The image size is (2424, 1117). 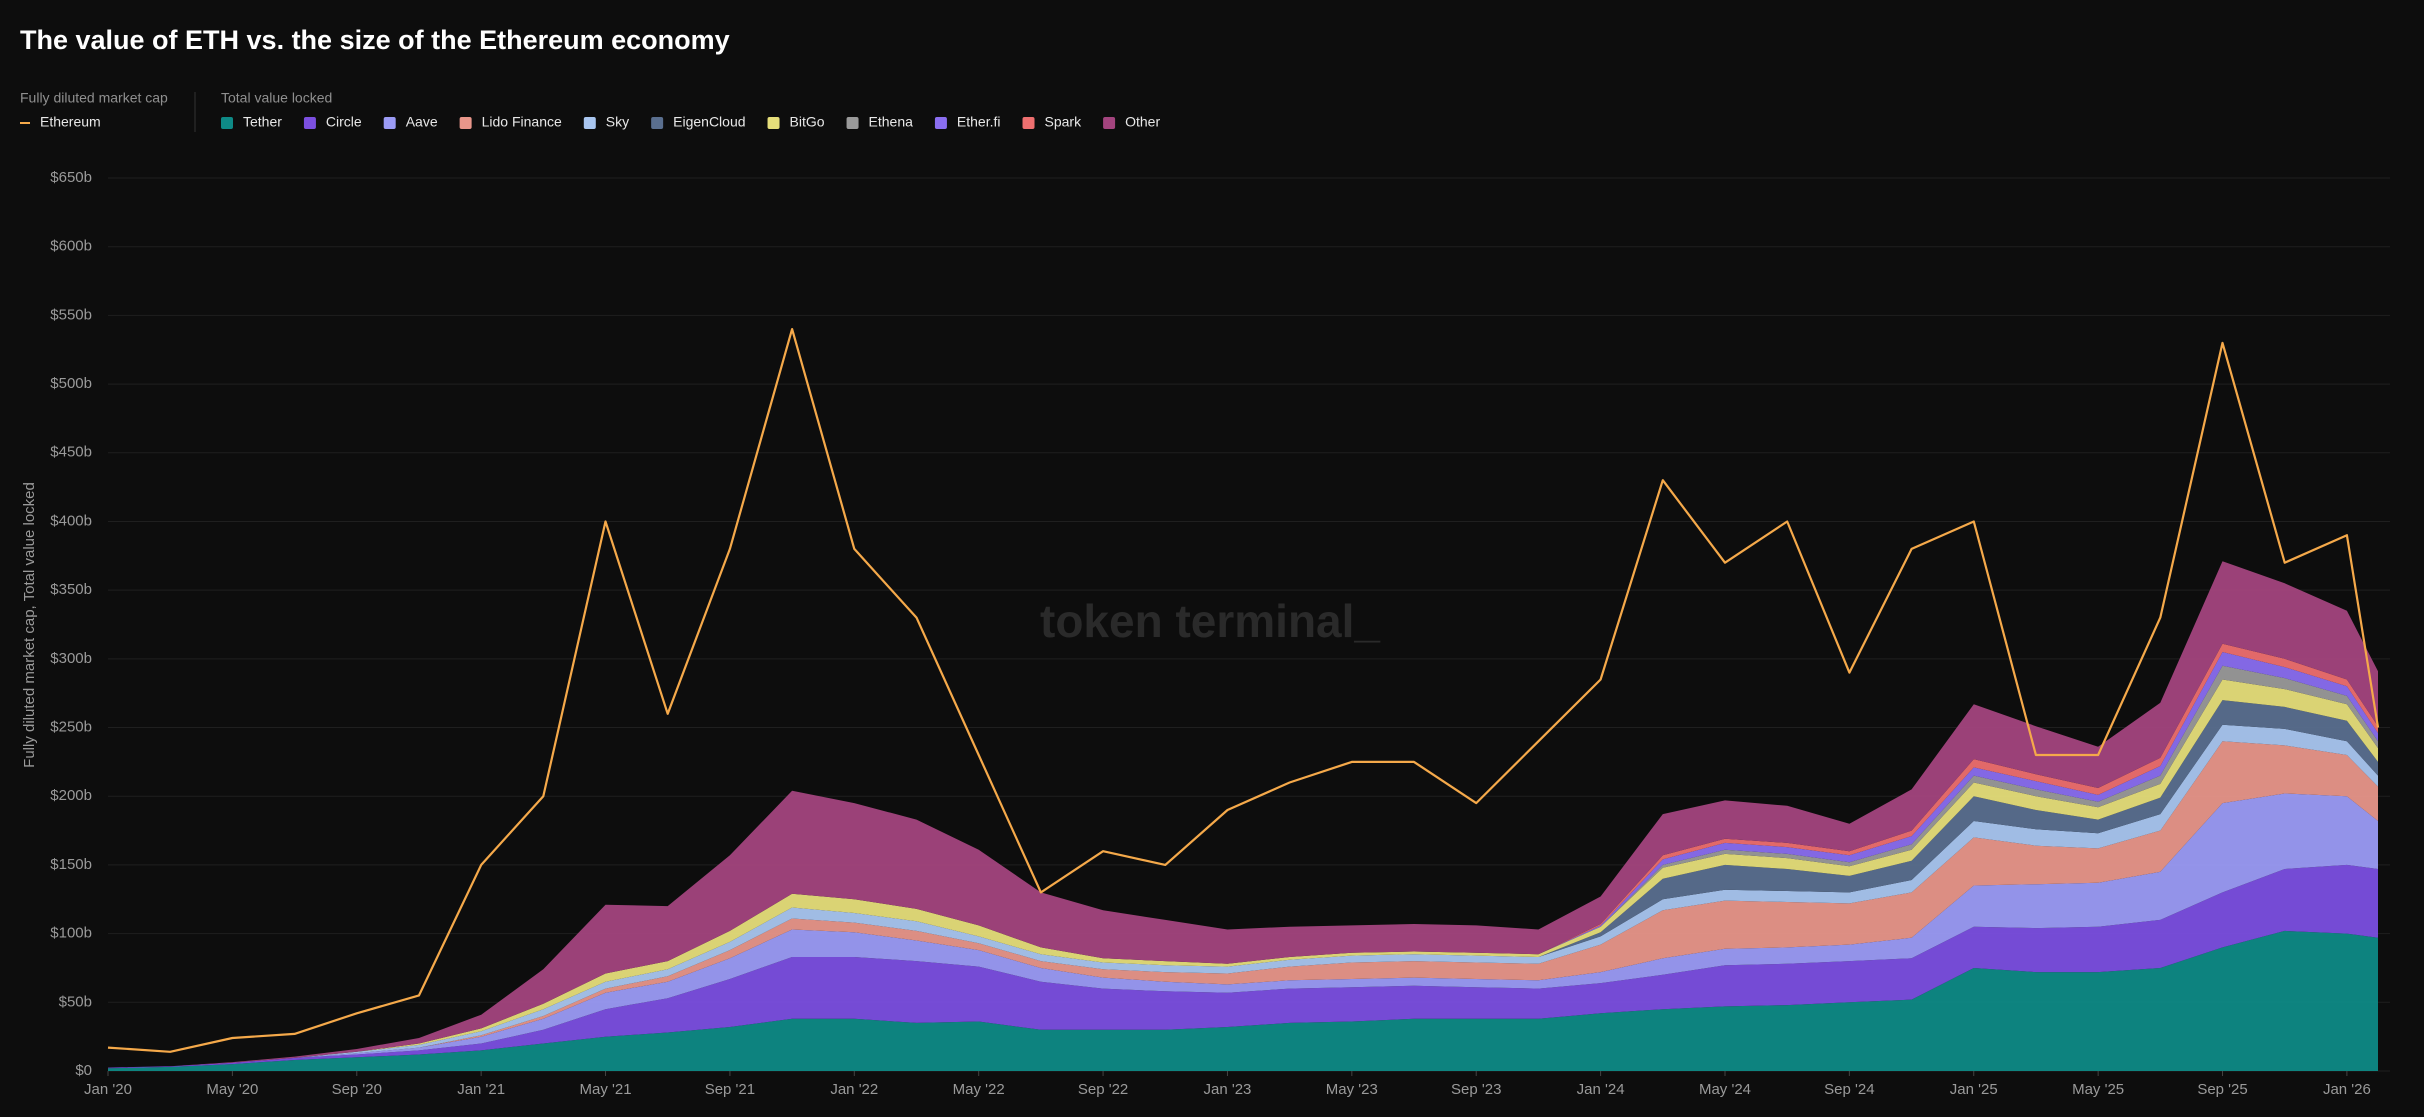 What do you see at coordinates (730, 1089) in the screenshot?
I see `x-tick-label: Sep '21` at bounding box center [730, 1089].